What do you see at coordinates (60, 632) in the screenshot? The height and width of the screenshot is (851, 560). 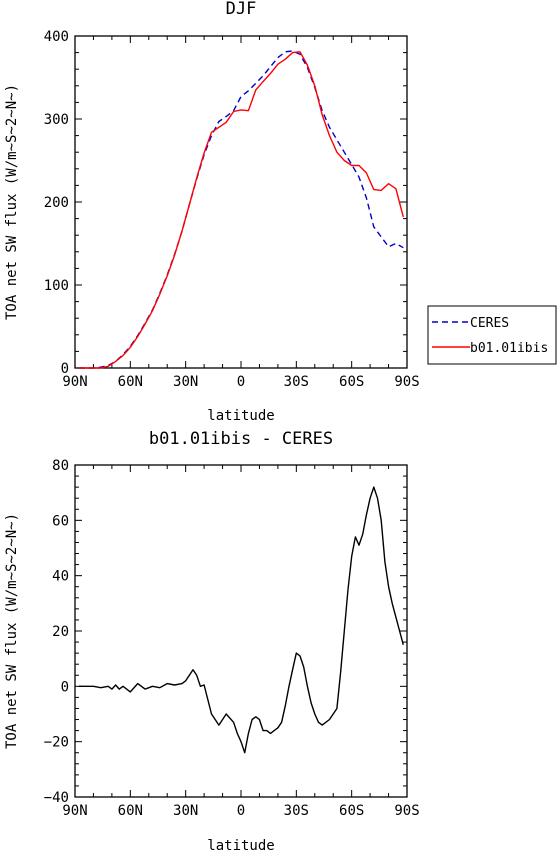 I see `y-tick-label: 20` at bounding box center [60, 632].